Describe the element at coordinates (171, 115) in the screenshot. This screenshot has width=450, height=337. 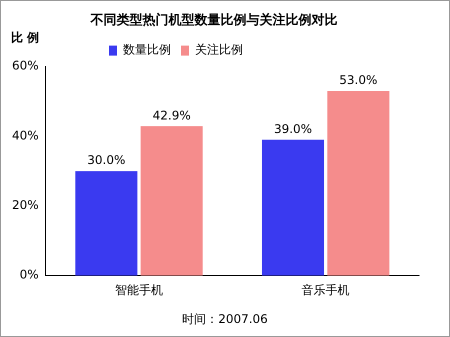
I see `data-label: 42.9%` at that location.